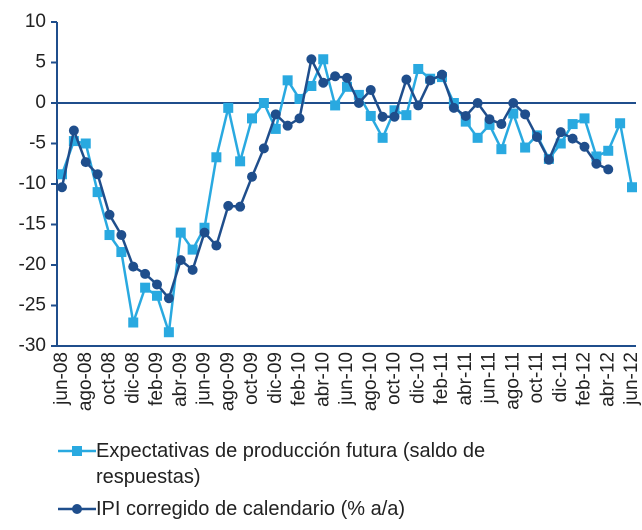  What do you see at coordinates (346, 379) in the screenshot?
I see `x-tick-label: jun-10` at bounding box center [346, 379].